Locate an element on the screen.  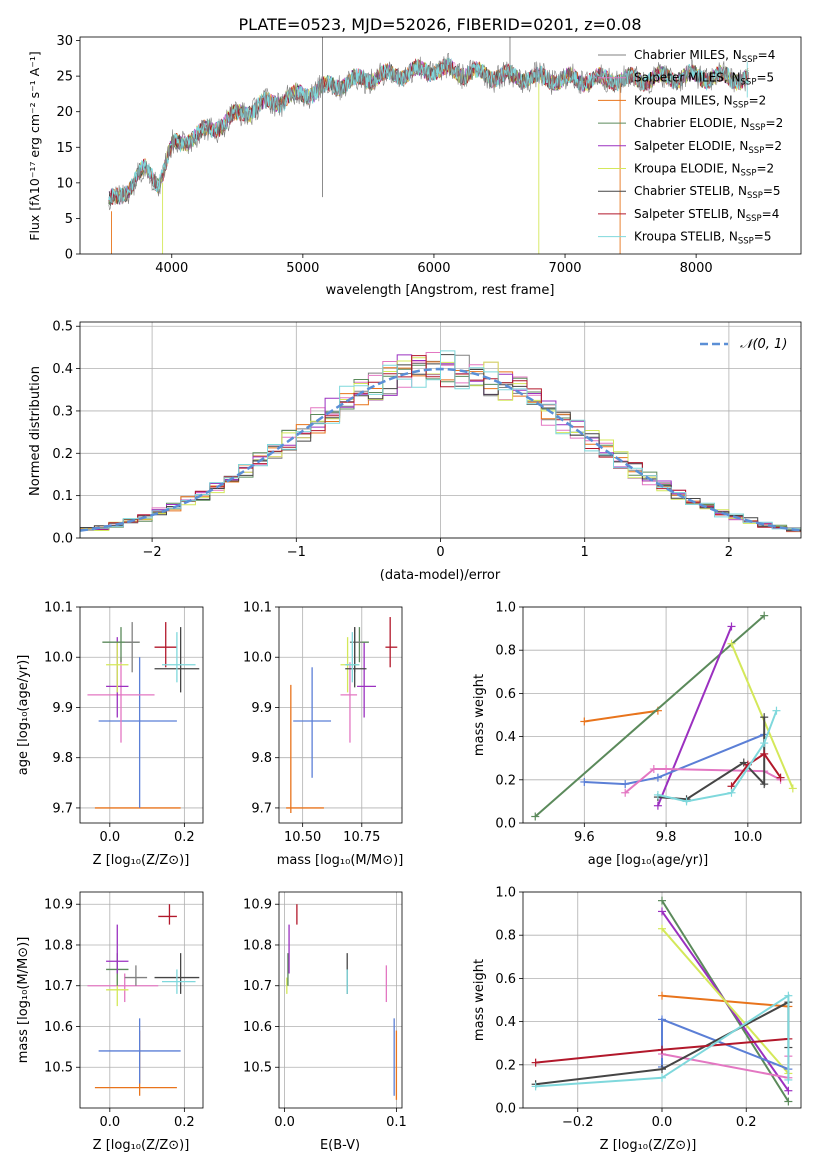
weight-vs-z-ylabel: mass weight is located at coordinates (479, 1000).